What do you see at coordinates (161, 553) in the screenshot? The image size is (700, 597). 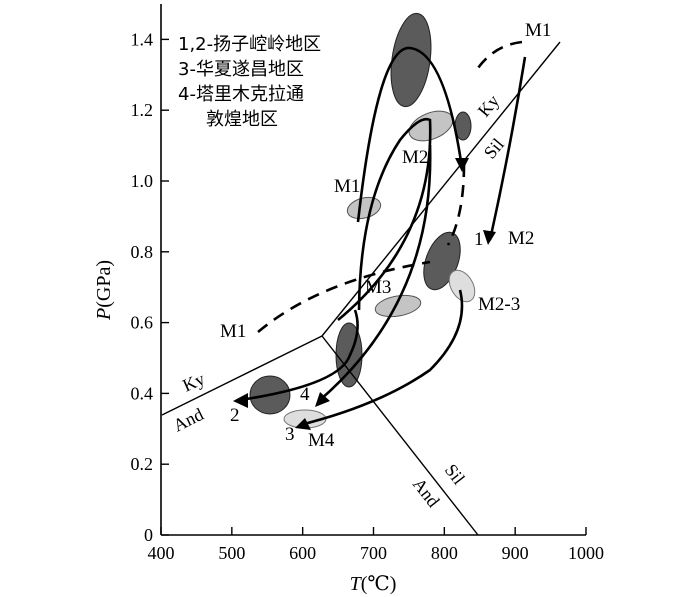 I see `x-tick-label: 400` at bounding box center [161, 553].